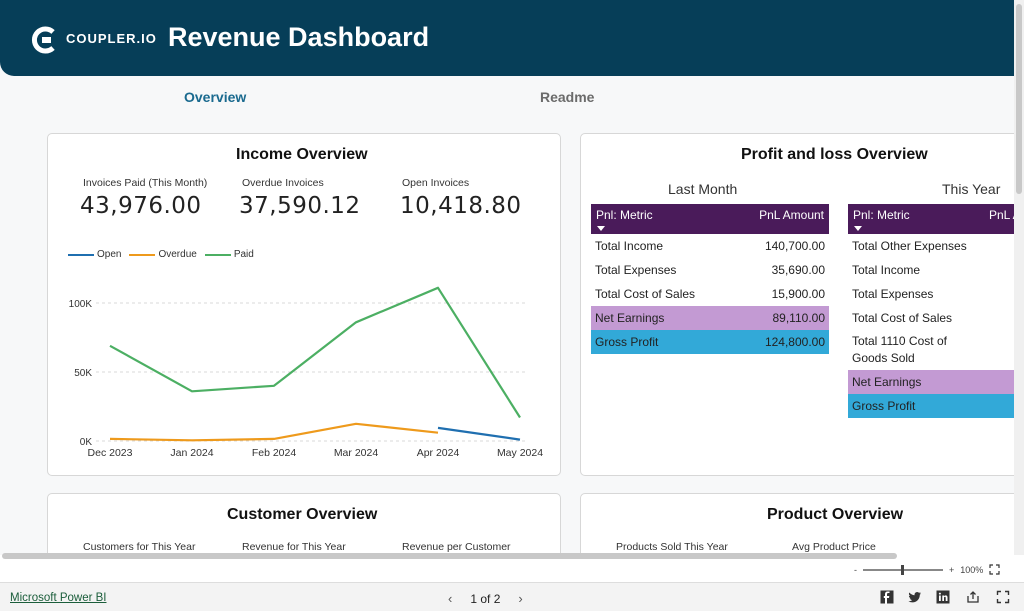 The image size is (1024, 611). I want to click on zoom-slider-knob, so click(902, 569).